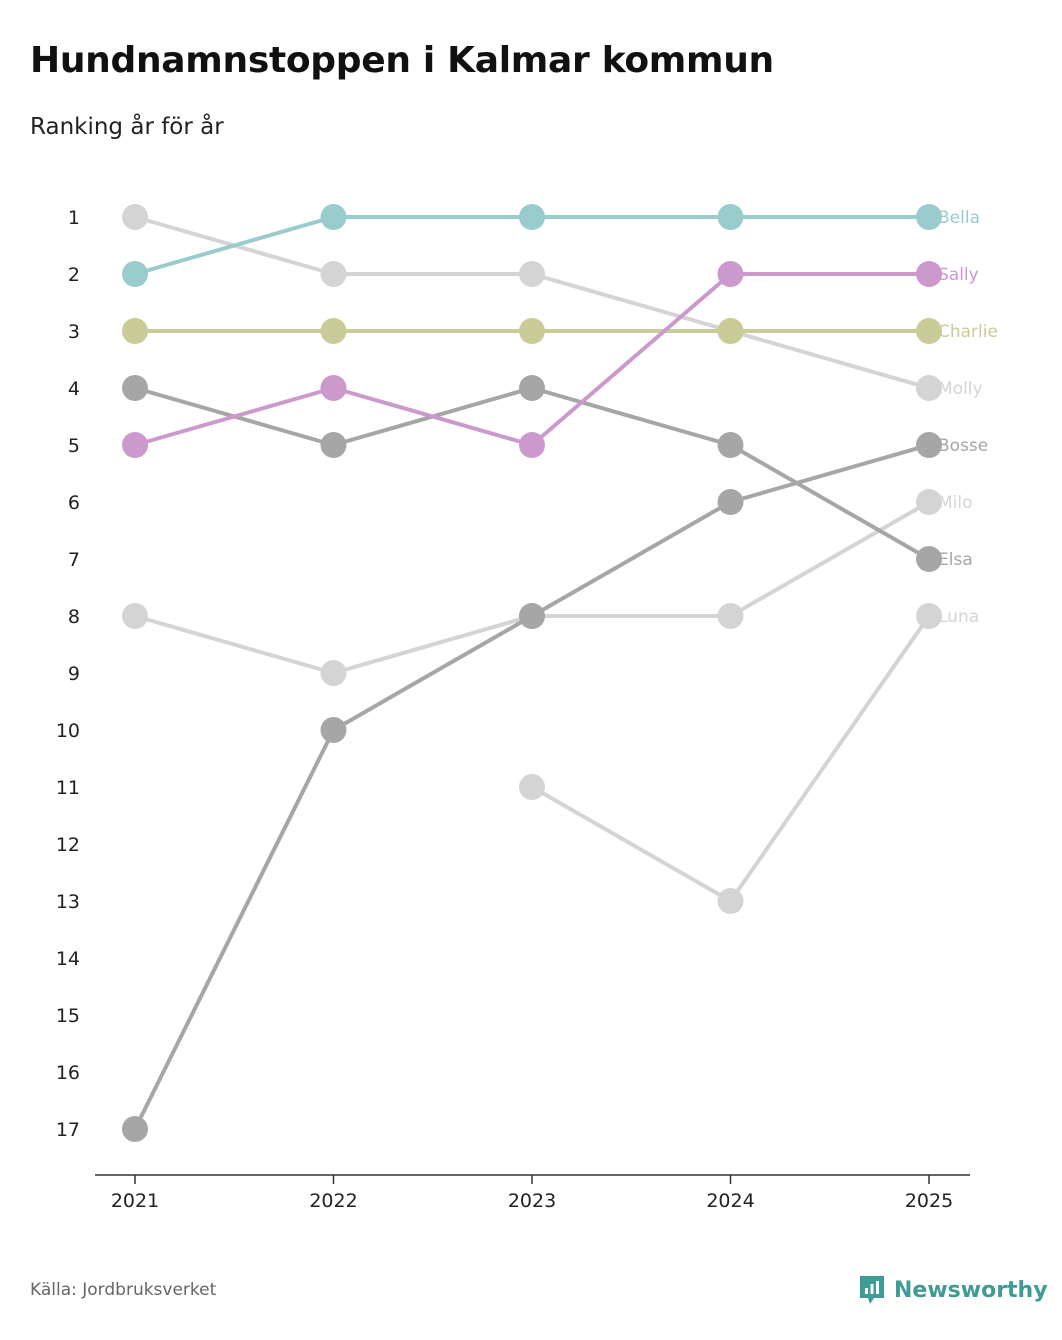  I want to click on y-tick-label: 5, so click(74, 446).